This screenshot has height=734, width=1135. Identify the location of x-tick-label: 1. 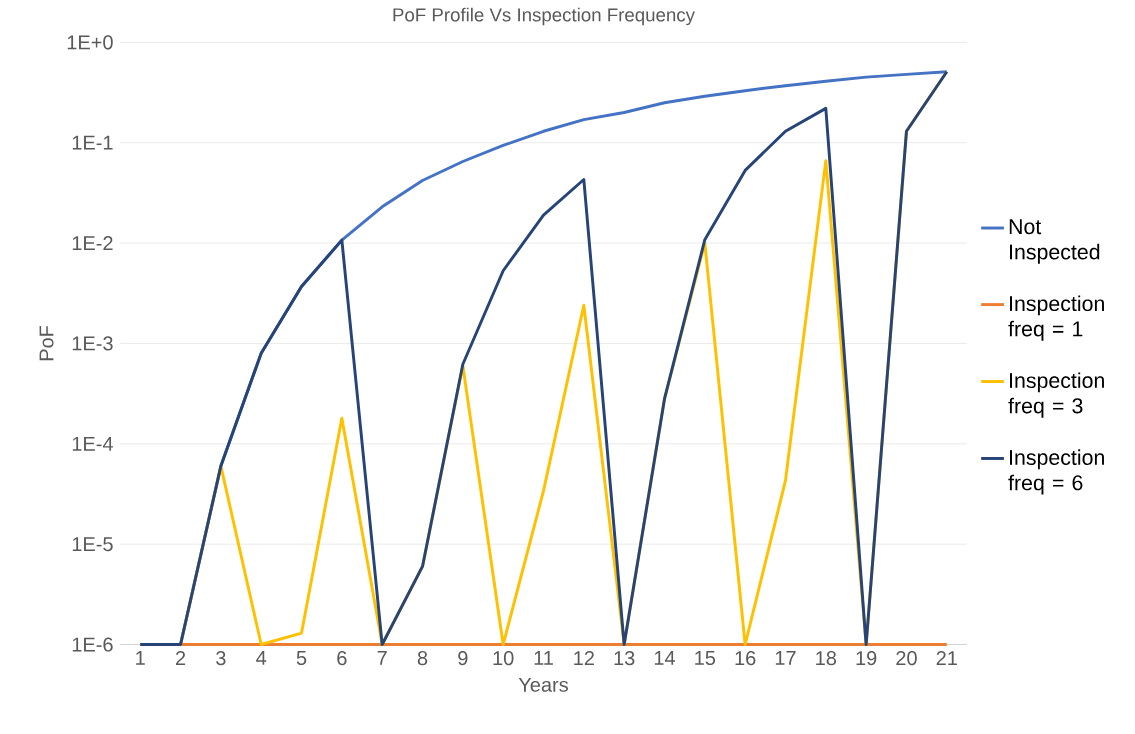
(140, 658).